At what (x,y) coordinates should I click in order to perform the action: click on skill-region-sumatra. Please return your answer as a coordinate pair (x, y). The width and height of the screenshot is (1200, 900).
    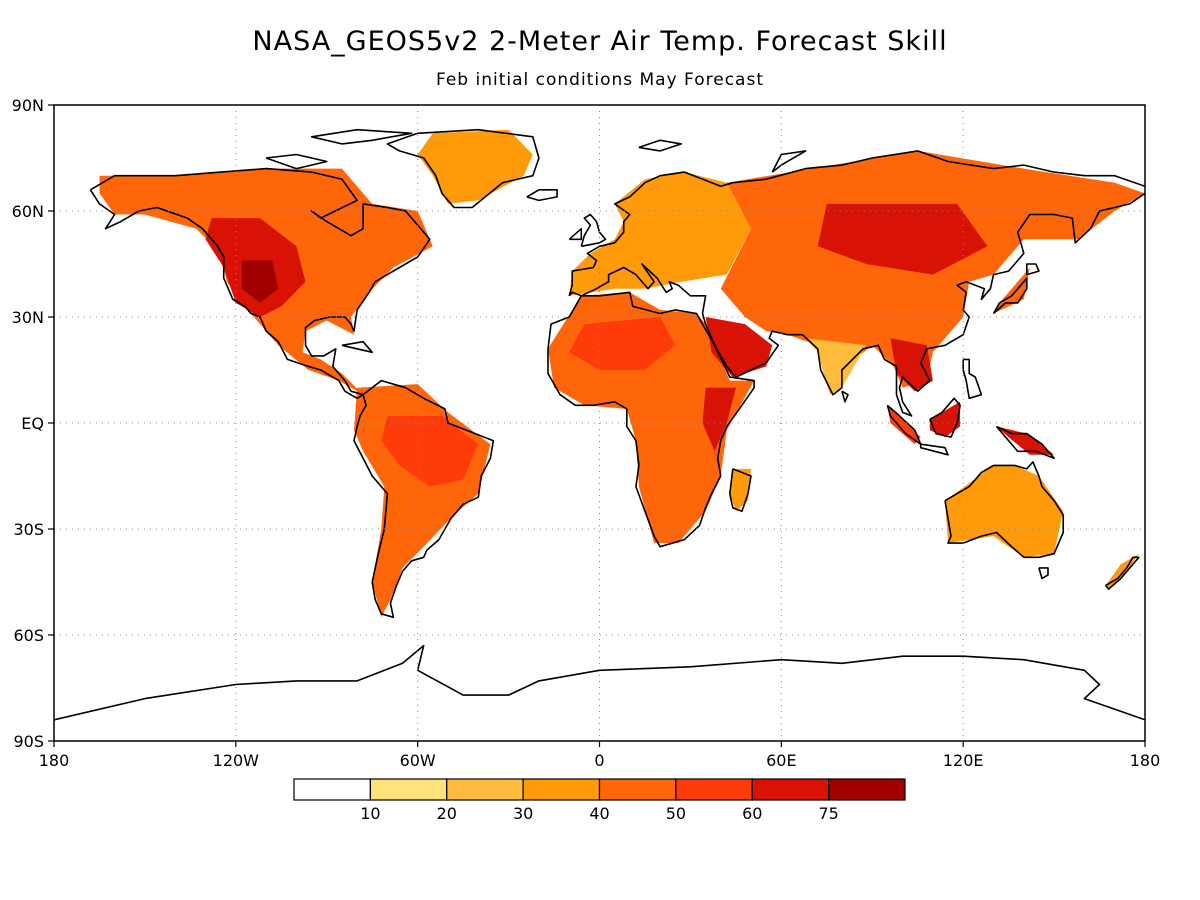
    Looking at the image, I should click on (904, 425).